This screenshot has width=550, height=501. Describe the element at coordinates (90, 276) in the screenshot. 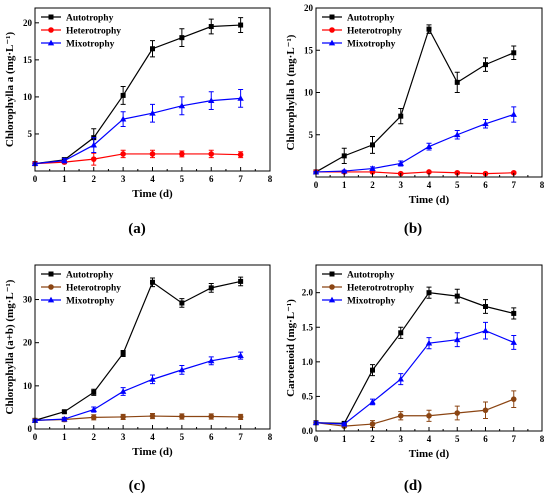

I see `panel-3-legend-label-0: Autotrophy` at that location.